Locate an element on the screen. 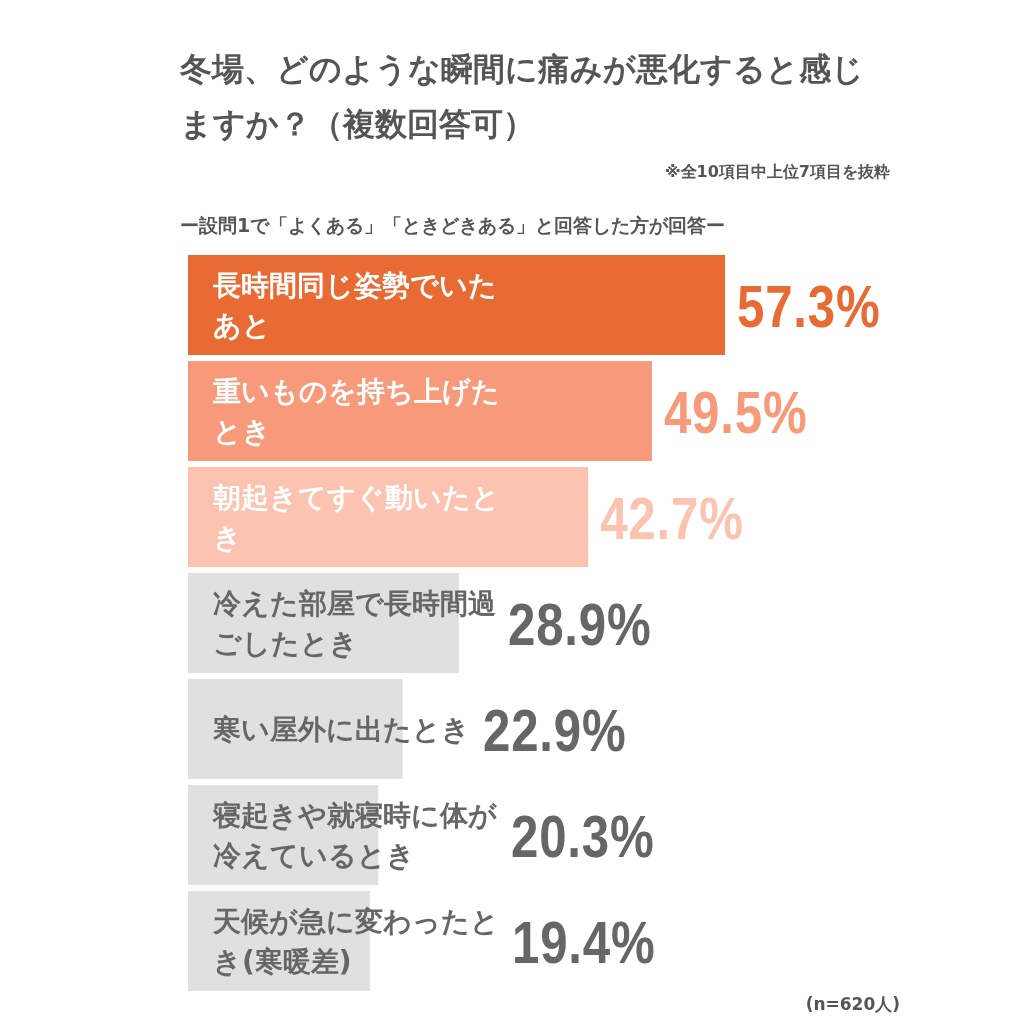  text: ※全10項目中上位7項目を抜粋 is located at coordinates (777, 171).